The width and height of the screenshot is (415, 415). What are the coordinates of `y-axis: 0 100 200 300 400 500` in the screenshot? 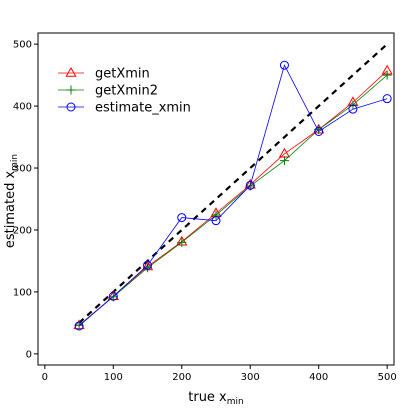 It's located at (25, 200).